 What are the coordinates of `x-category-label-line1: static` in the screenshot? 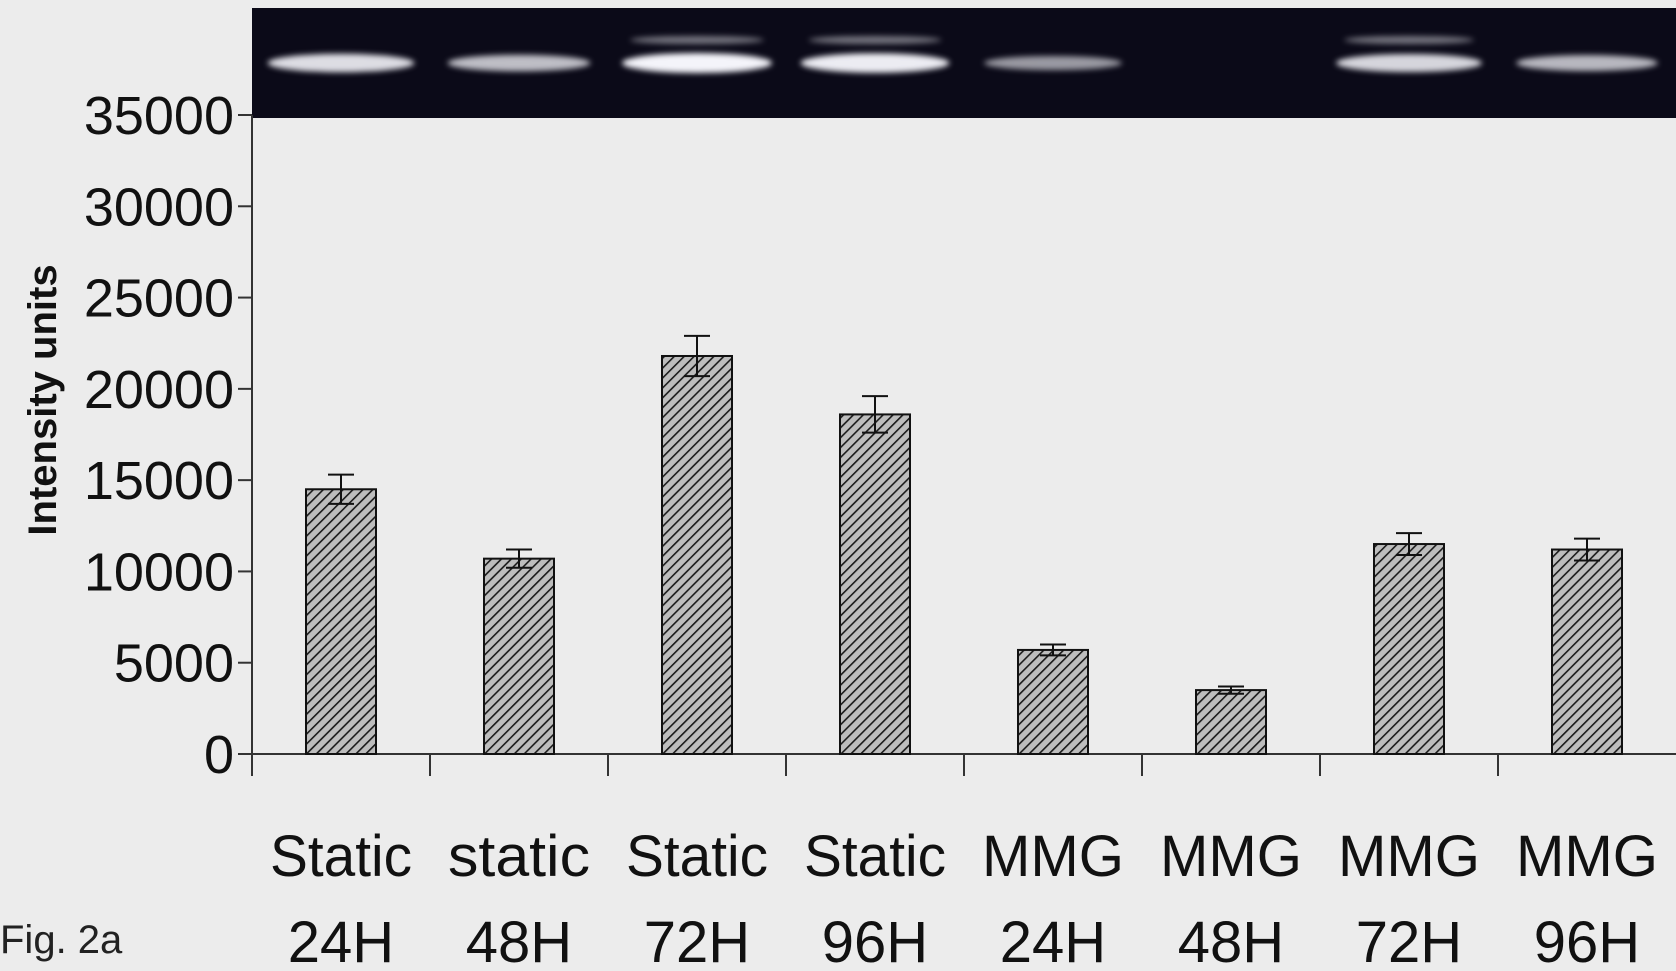 It's located at (519, 856).